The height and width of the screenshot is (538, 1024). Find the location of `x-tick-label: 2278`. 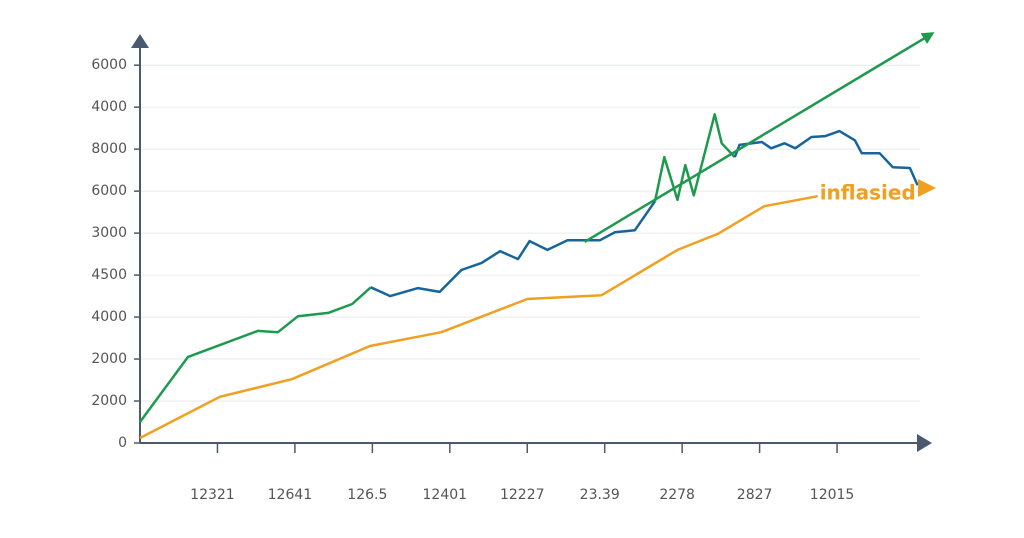

x-tick-label: 2278 is located at coordinates (677, 495).